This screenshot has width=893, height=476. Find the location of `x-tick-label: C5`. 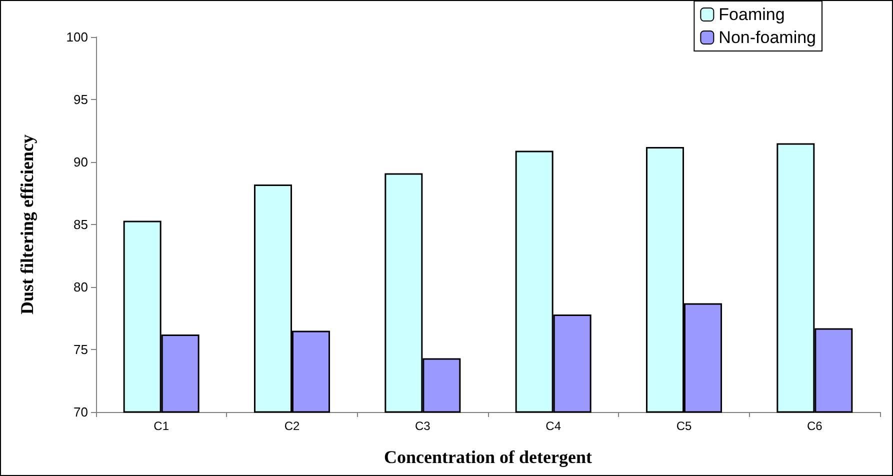

x-tick-label: C5 is located at coordinates (684, 426).